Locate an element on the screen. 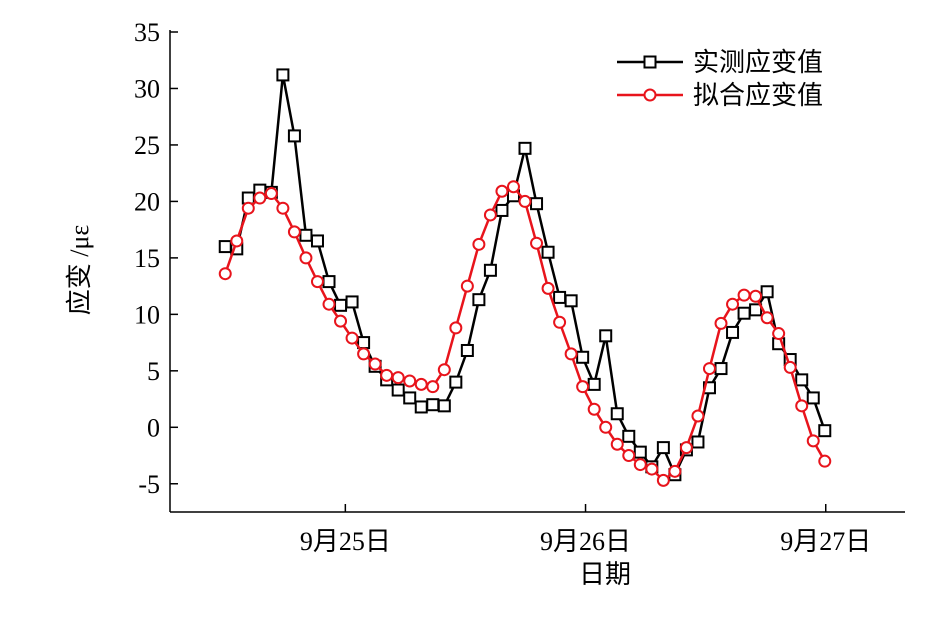 The width and height of the screenshot is (935, 618). y-tick-label: -5 is located at coordinates (149, 484).